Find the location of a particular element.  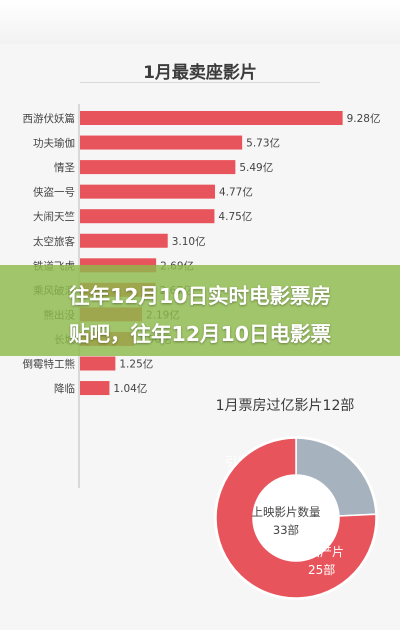

bar-value-label: 4.75亿 is located at coordinates (235, 216).